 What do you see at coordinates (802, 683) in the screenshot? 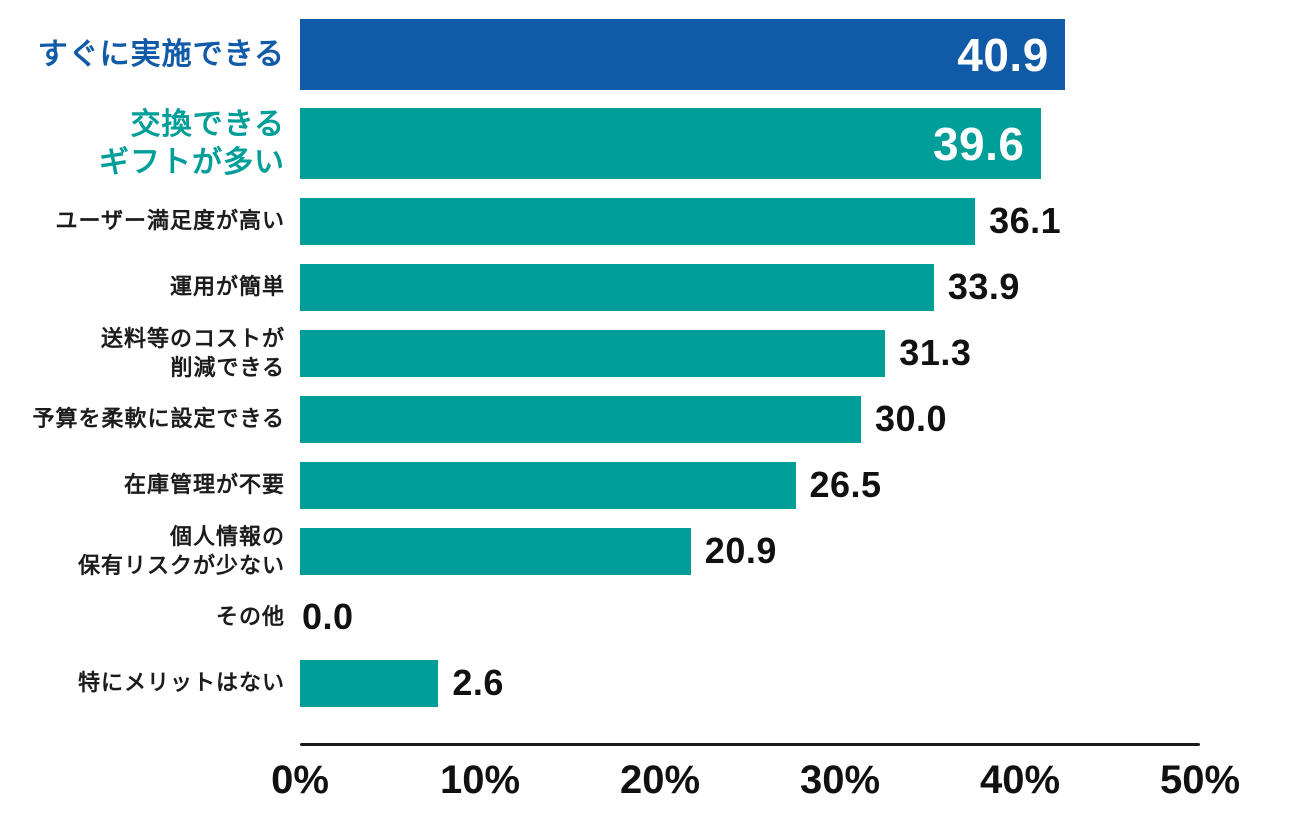
I see `bar-track: 2.6` at bounding box center [802, 683].